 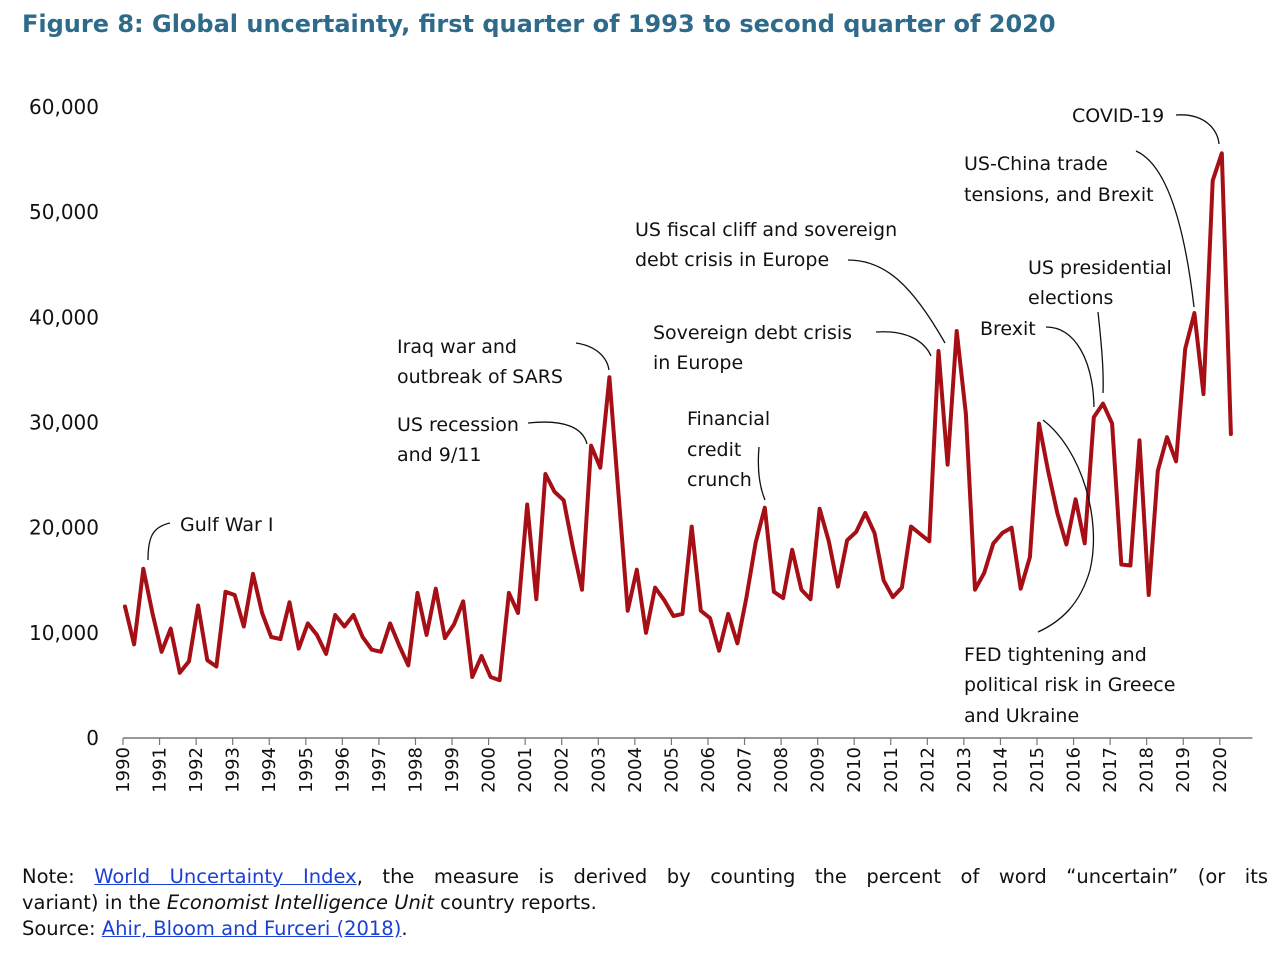 What do you see at coordinates (927, 770) in the screenshot?
I see `x-tick-label: 2012` at bounding box center [927, 770].